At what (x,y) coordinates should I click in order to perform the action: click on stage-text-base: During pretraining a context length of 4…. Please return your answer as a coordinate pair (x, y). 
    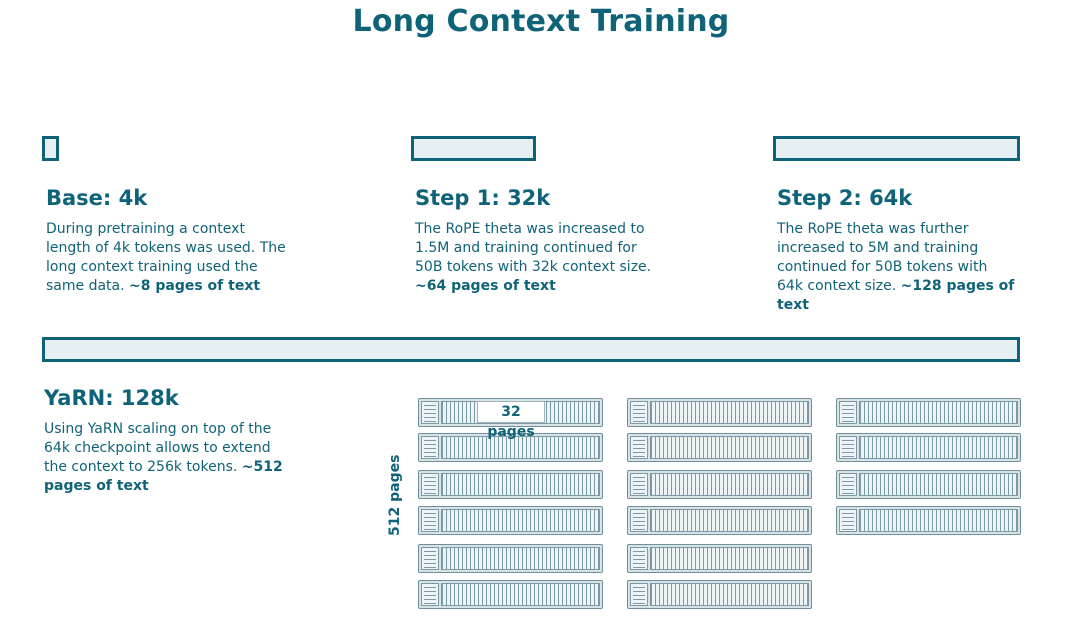
    Looking at the image, I should click on (166, 257).